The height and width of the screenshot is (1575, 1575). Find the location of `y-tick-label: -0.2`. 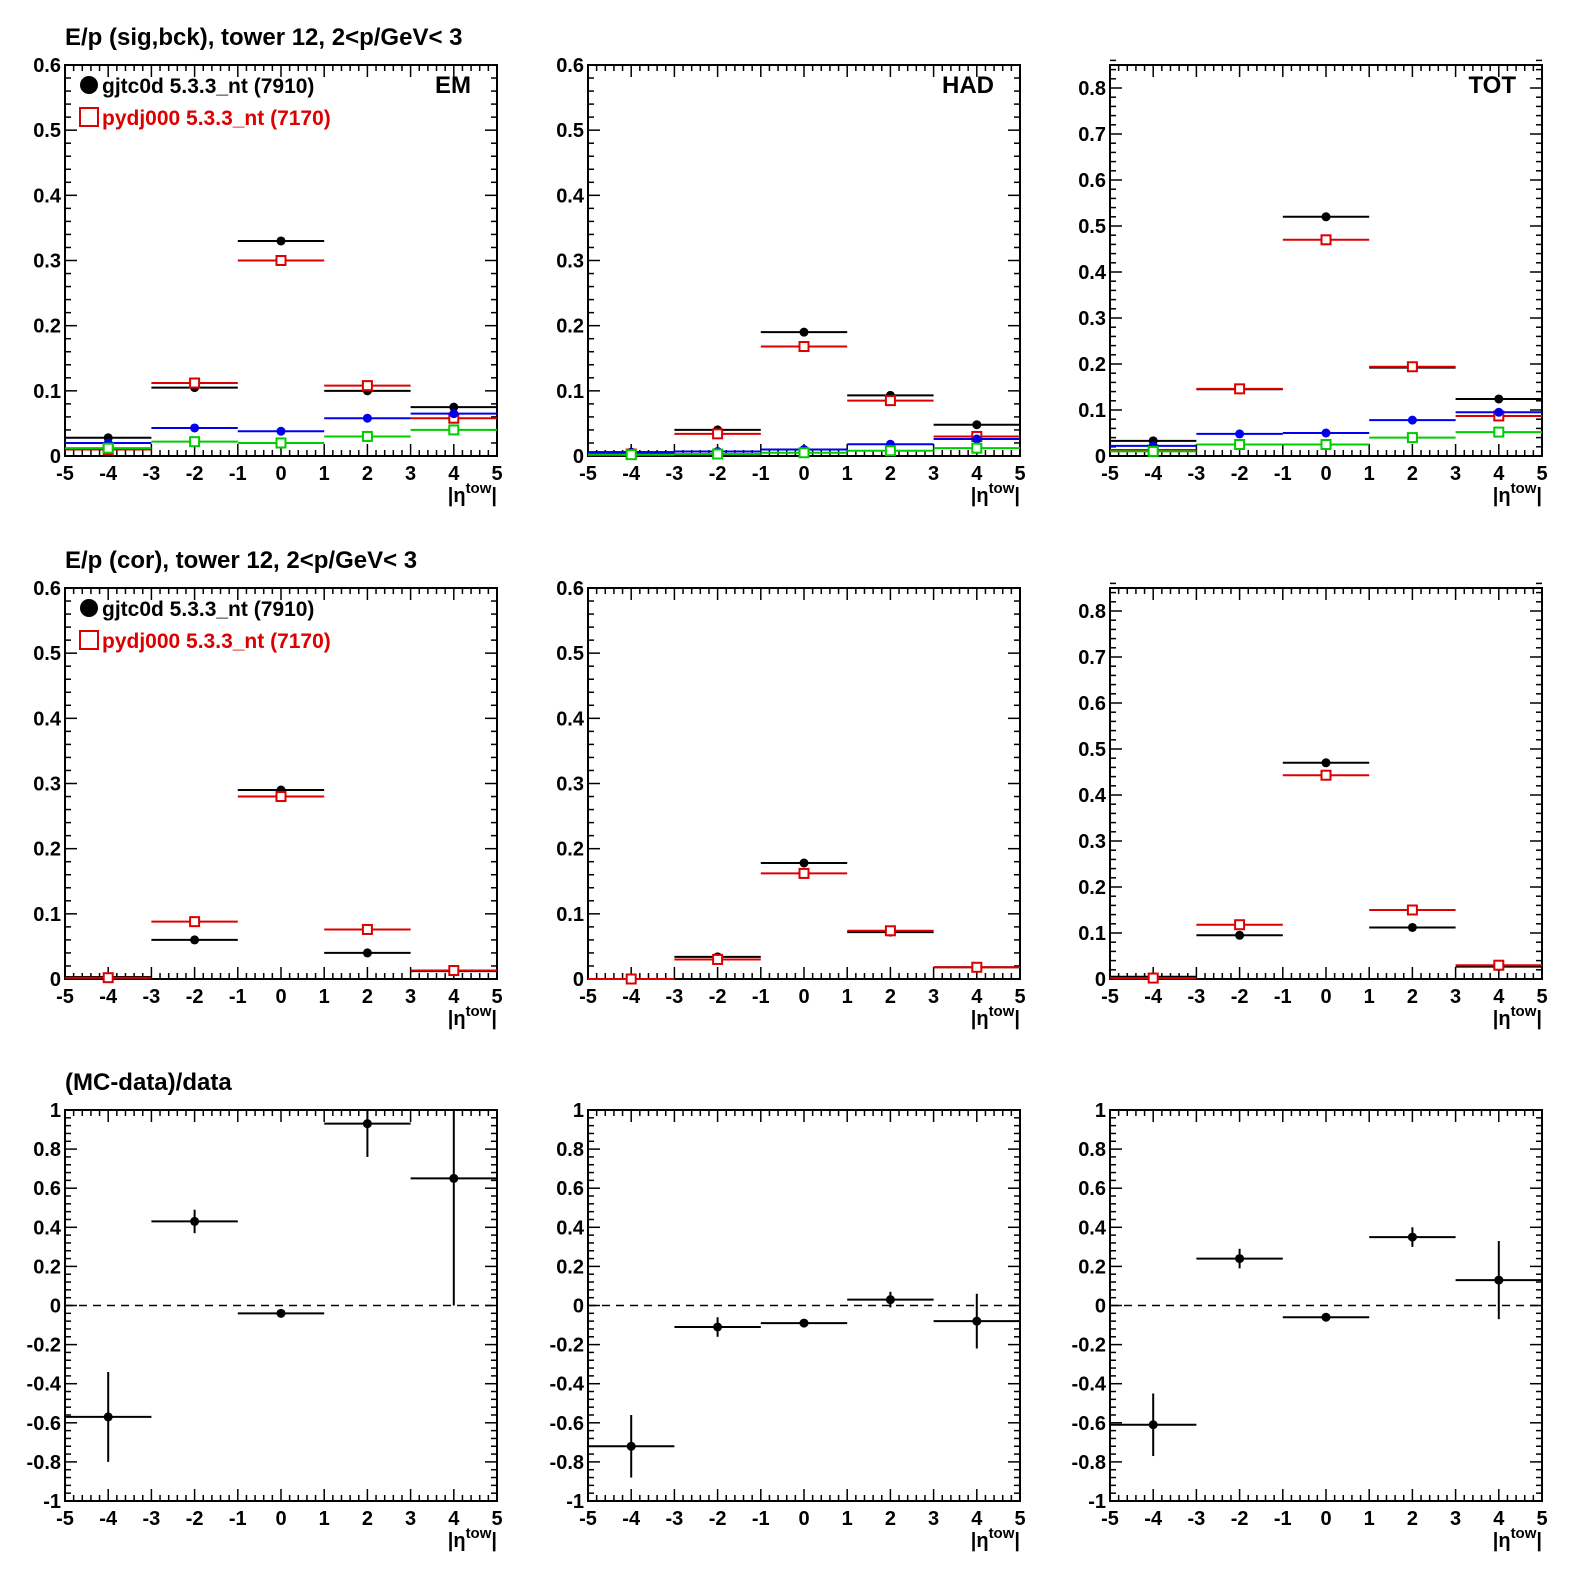

y-tick-label: -0.2 is located at coordinates (567, 1346).